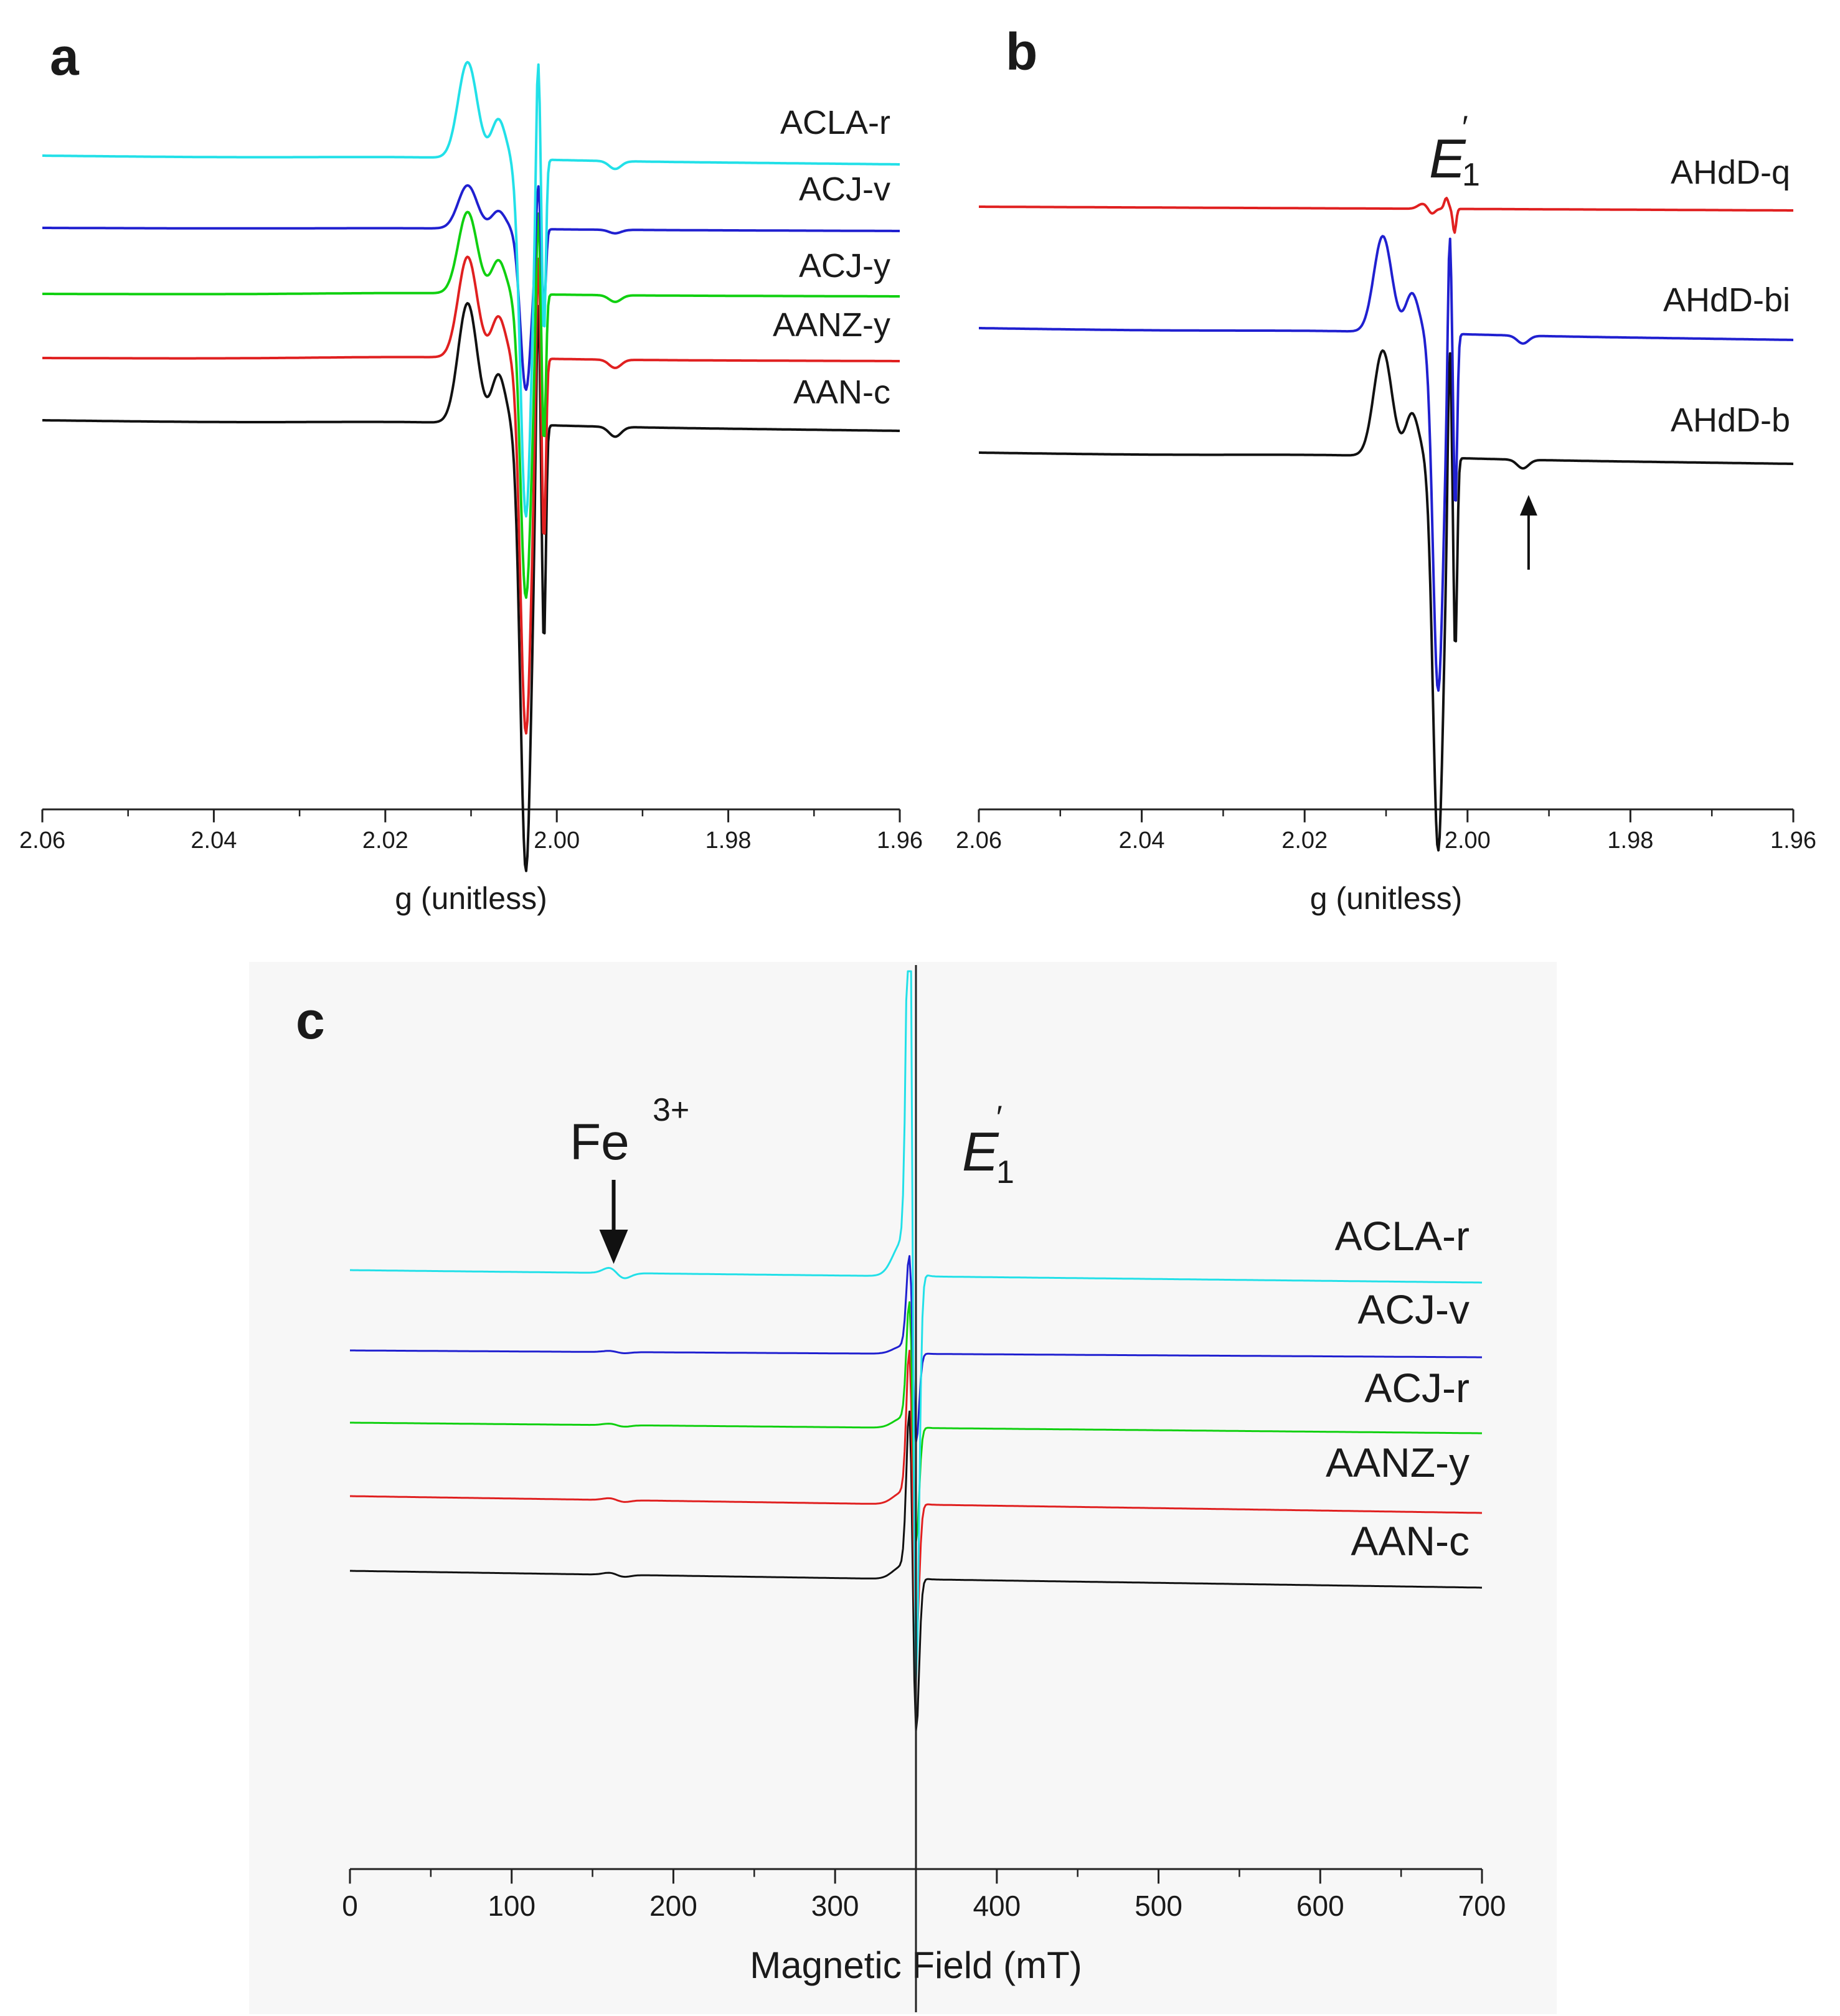  What do you see at coordinates (1417, 1388) in the screenshot?
I see `legend-label-ACJ-r: ACJ-r` at bounding box center [1417, 1388].